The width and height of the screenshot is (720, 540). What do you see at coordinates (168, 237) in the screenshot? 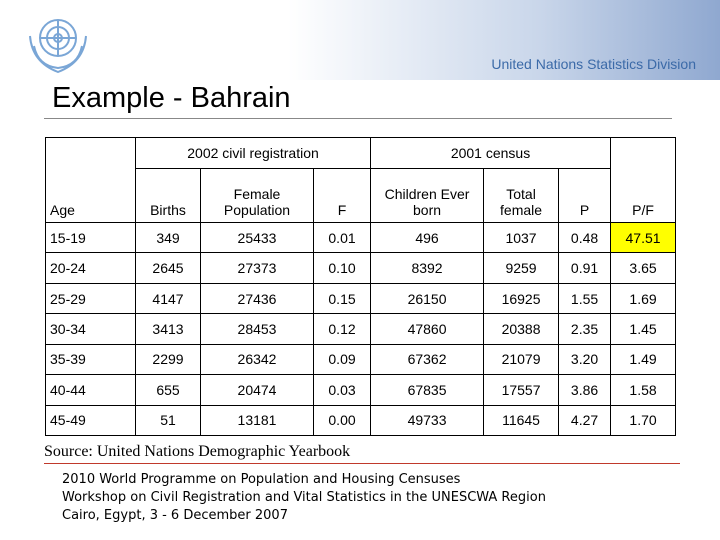
I see `table-cell: 349` at bounding box center [168, 237].